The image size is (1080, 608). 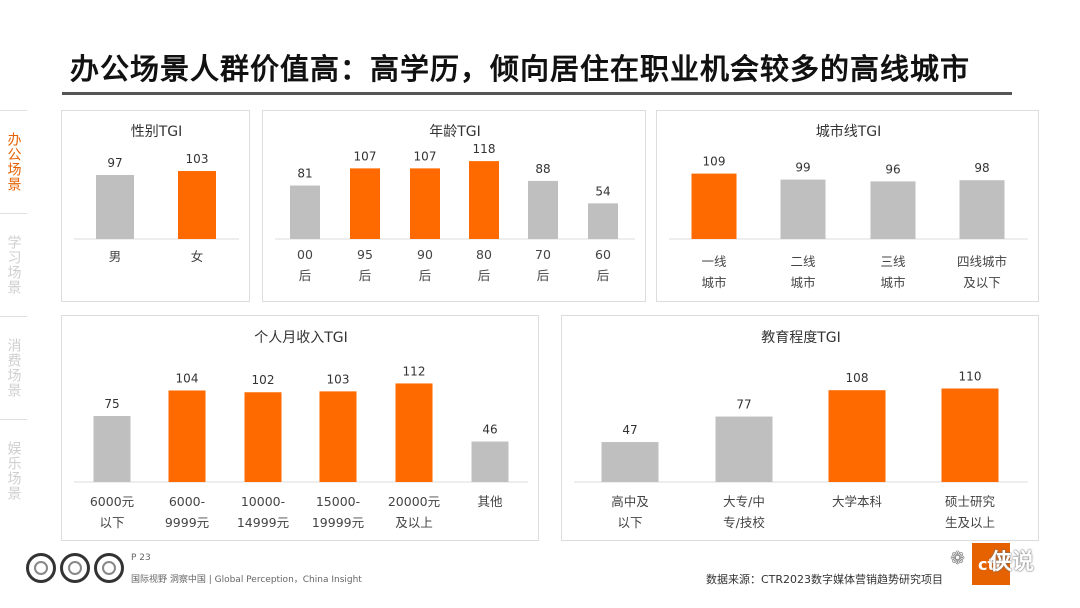 I want to click on category-label: 15000-, so click(x=338, y=501).